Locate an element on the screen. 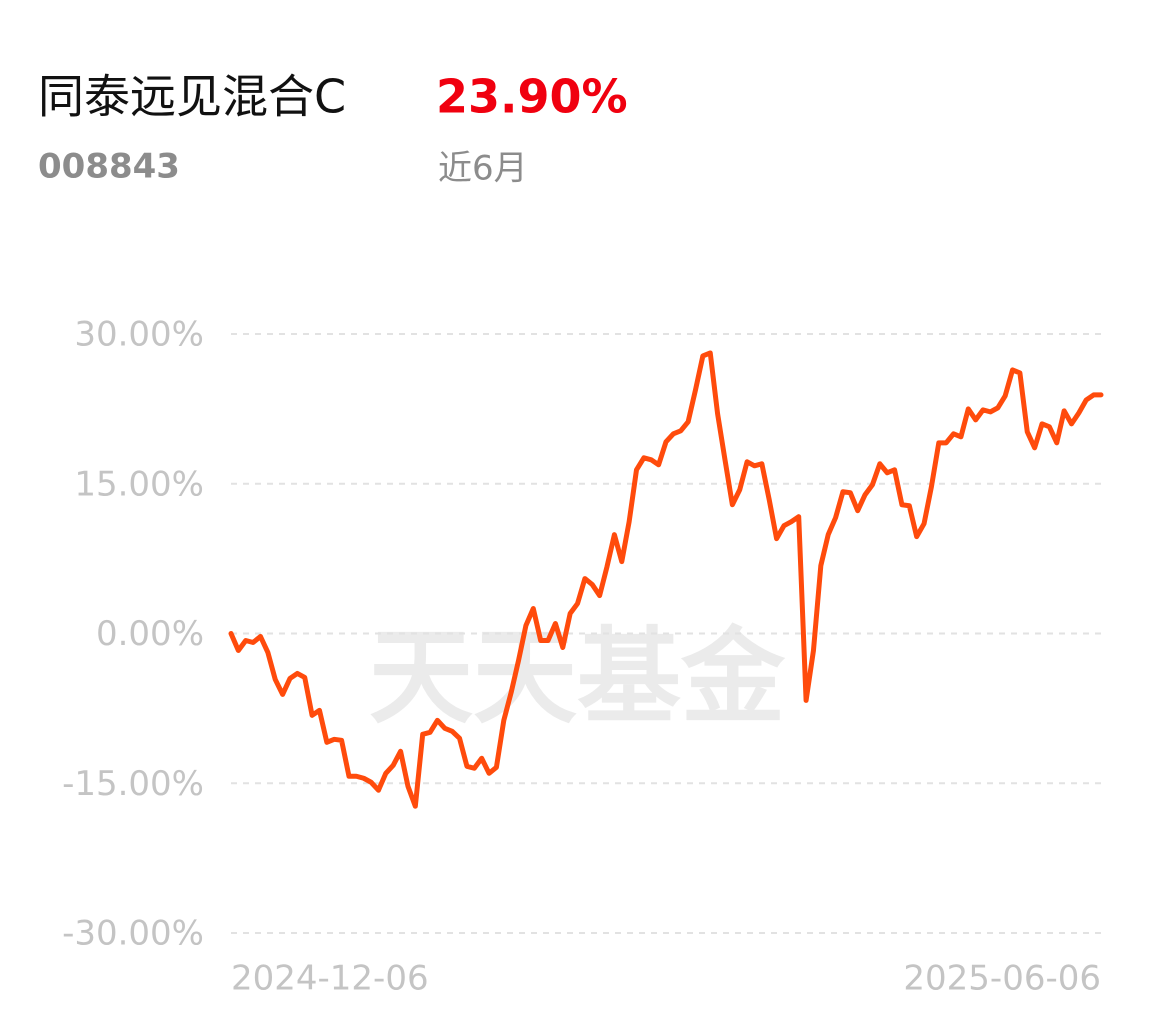  y-tick-label: -15.00% is located at coordinates (133, 784).